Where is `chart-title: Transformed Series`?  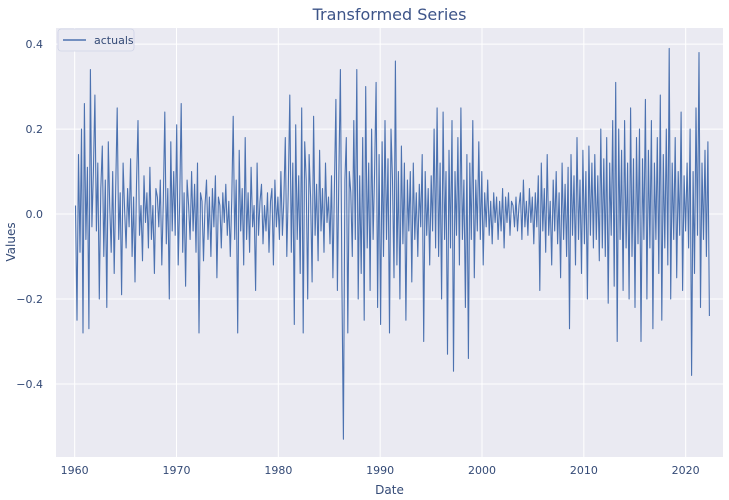 chart-title: Transformed Series is located at coordinates (389, 14).